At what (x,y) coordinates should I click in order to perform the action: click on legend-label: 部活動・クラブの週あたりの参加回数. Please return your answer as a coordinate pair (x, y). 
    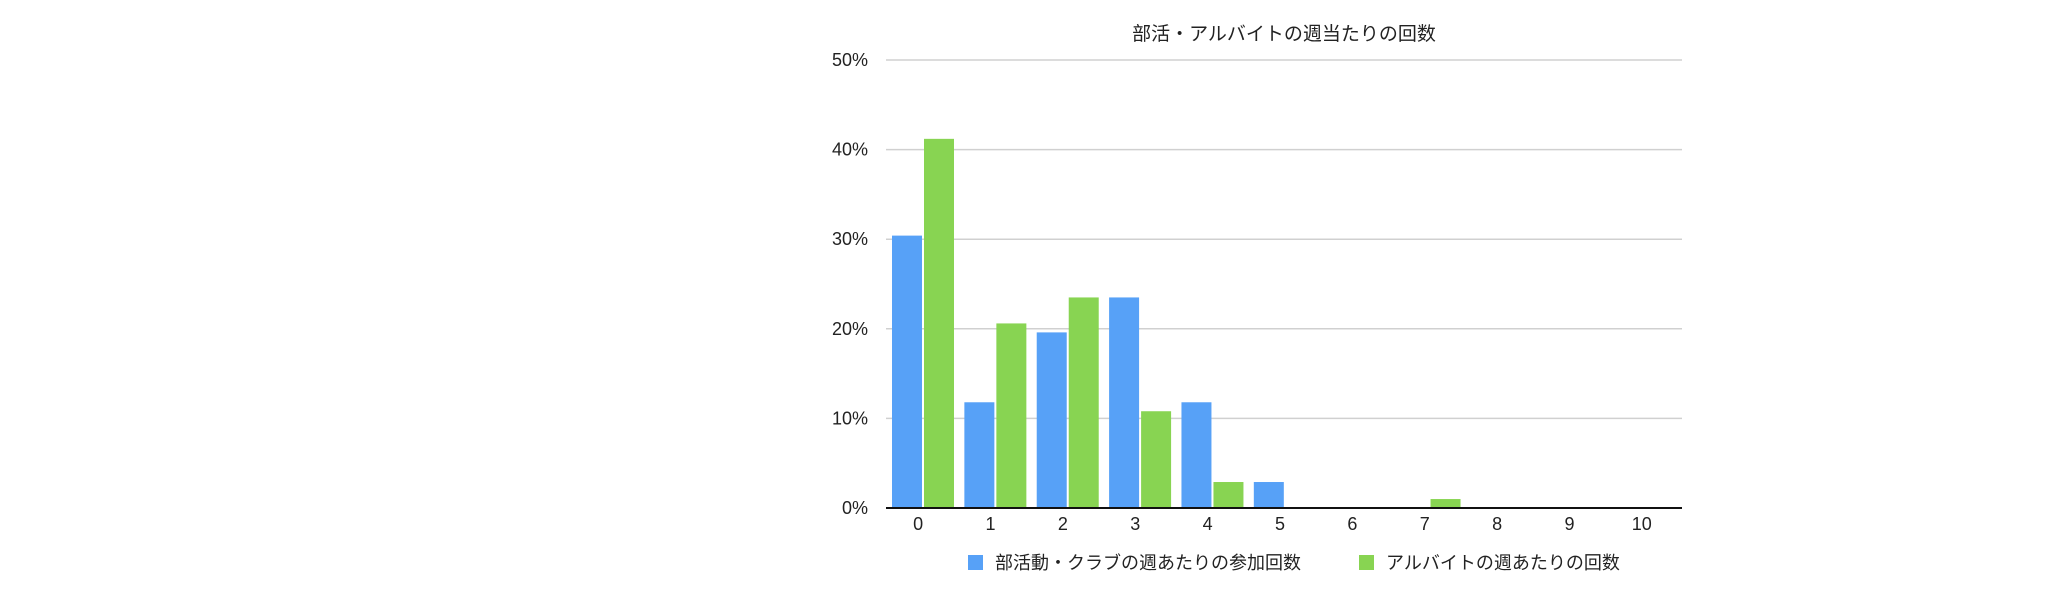
    Looking at the image, I should click on (1148, 563).